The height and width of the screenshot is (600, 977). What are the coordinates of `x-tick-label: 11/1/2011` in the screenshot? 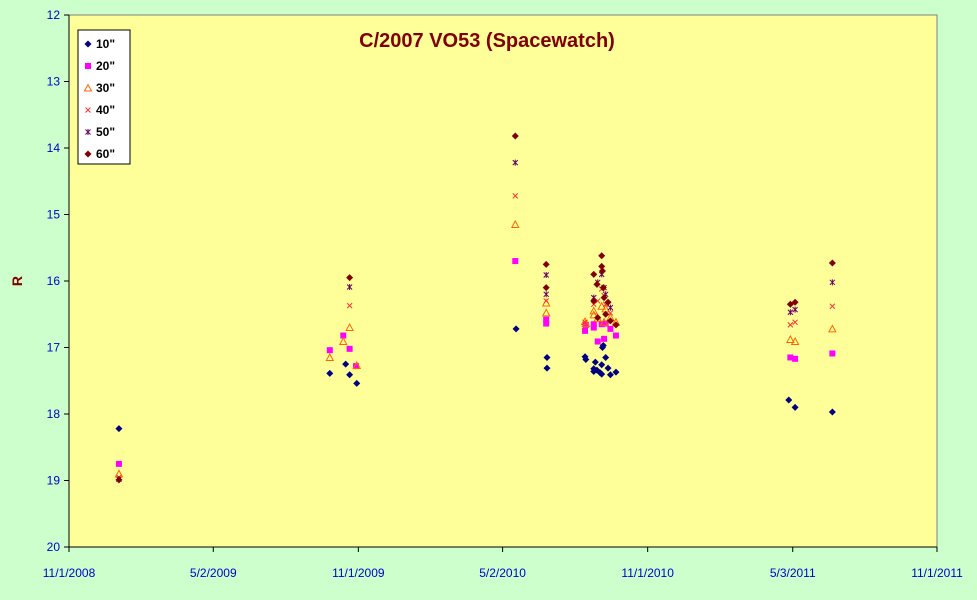 It's located at (937, 573).